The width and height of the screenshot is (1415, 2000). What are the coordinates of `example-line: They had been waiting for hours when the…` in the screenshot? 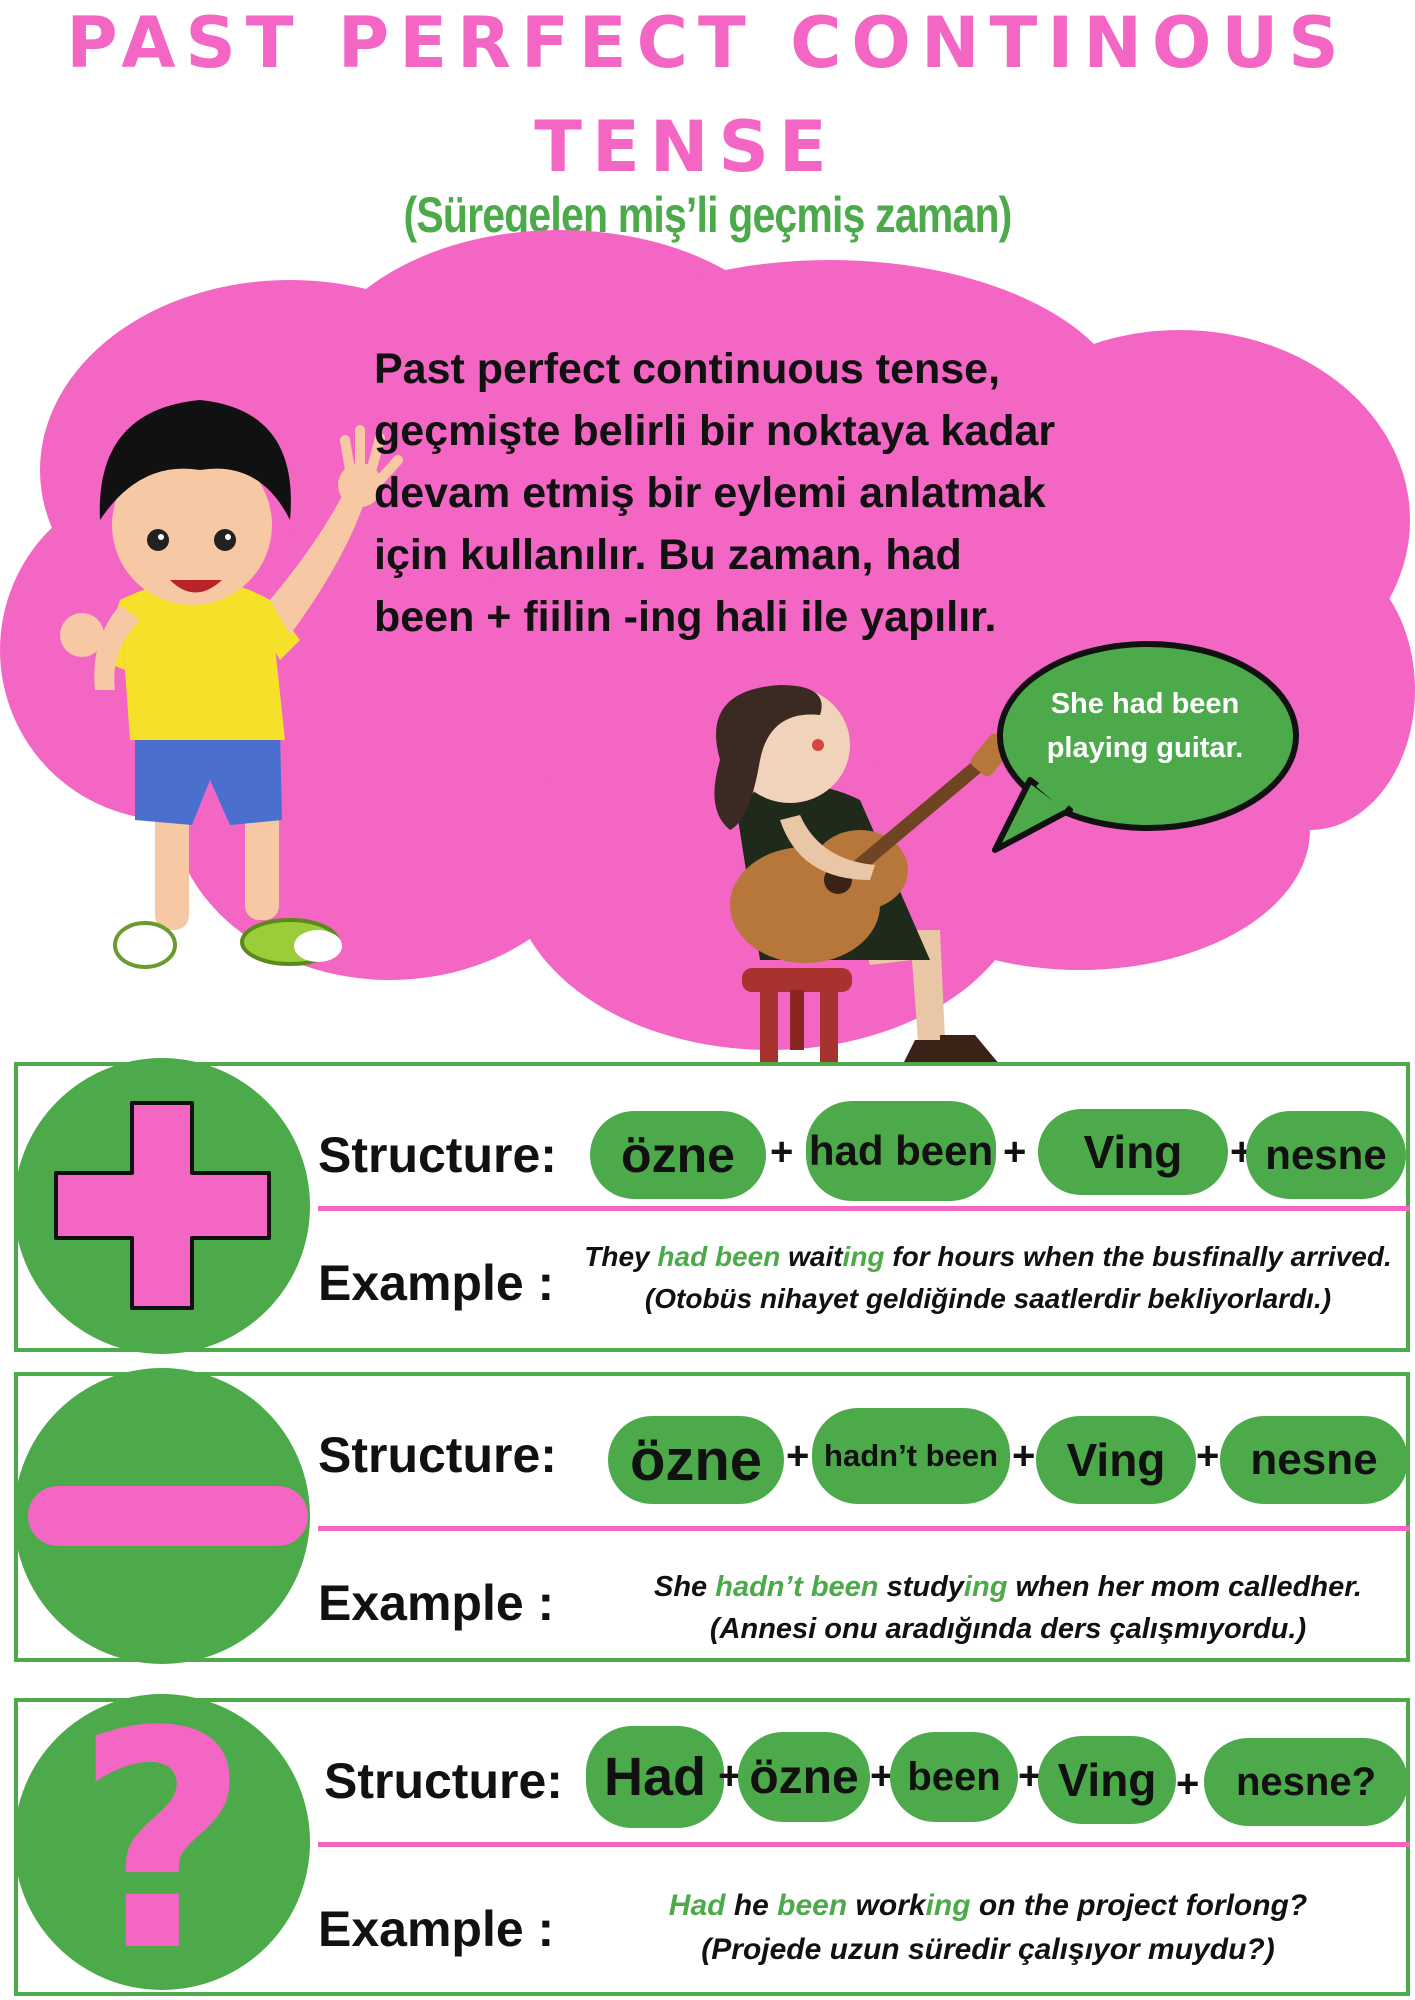 It's located at (986, 1257).